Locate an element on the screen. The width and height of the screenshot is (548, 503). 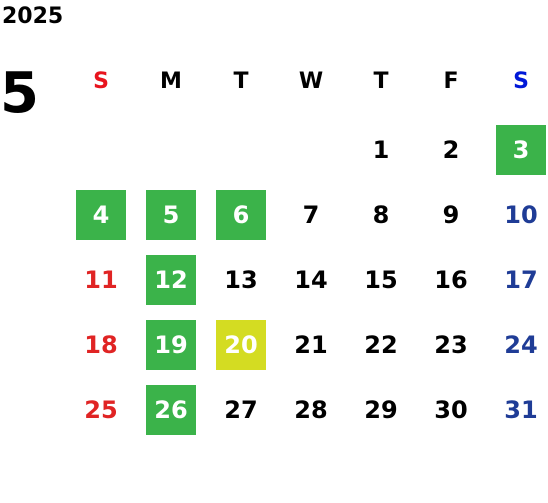
day: 2 is located at coordinates (451, 150).